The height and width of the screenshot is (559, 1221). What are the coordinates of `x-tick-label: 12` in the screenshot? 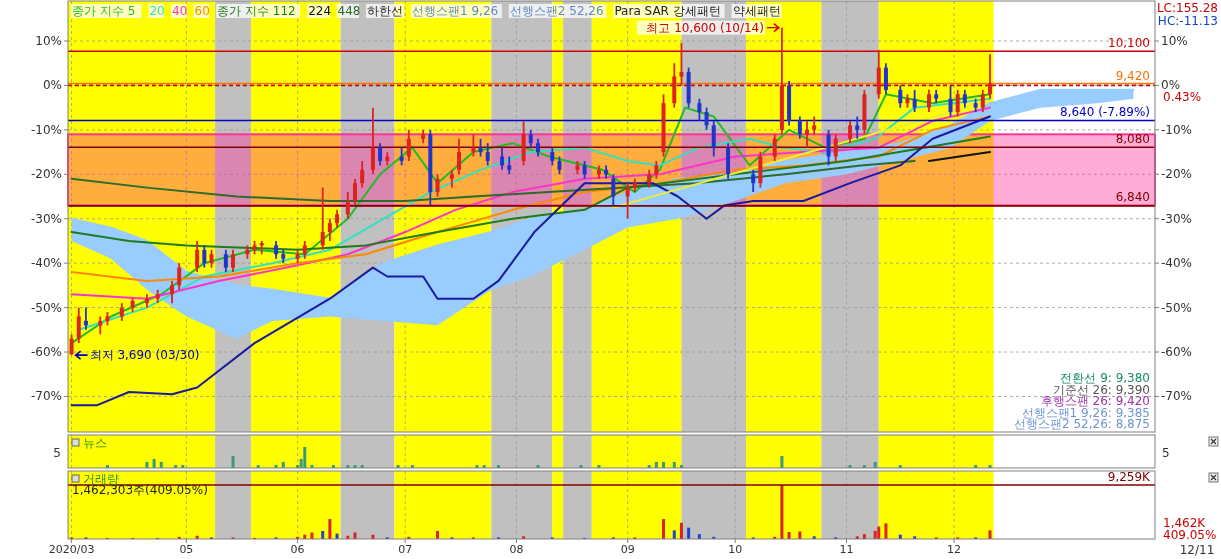 It's located at (954, 549).